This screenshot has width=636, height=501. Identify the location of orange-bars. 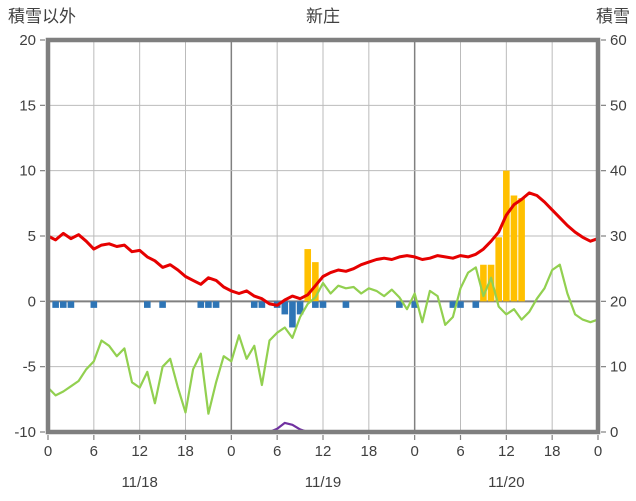
(414, 236).